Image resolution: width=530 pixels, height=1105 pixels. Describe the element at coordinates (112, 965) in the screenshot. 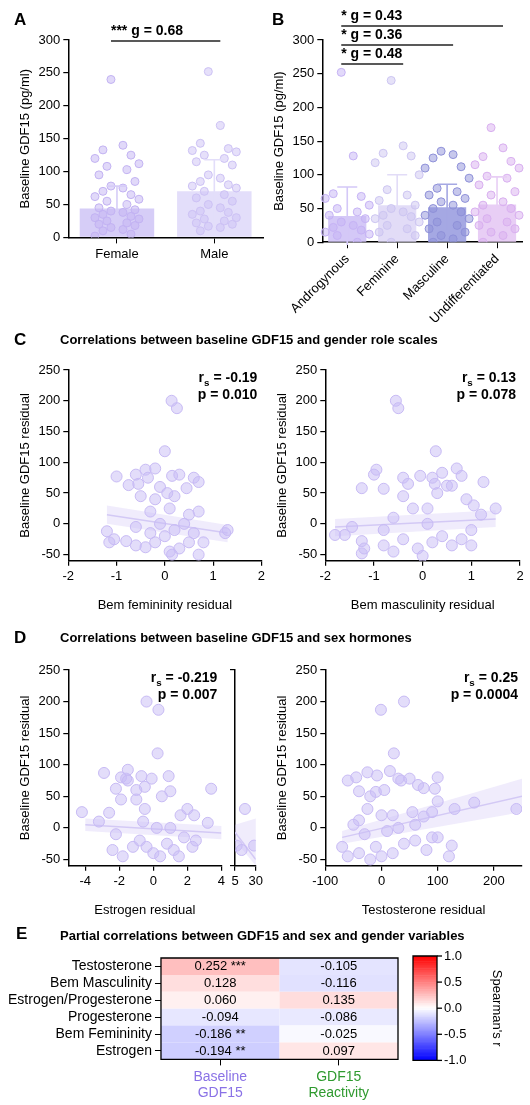

I see `y-tick-label: Testosterone` at that location.